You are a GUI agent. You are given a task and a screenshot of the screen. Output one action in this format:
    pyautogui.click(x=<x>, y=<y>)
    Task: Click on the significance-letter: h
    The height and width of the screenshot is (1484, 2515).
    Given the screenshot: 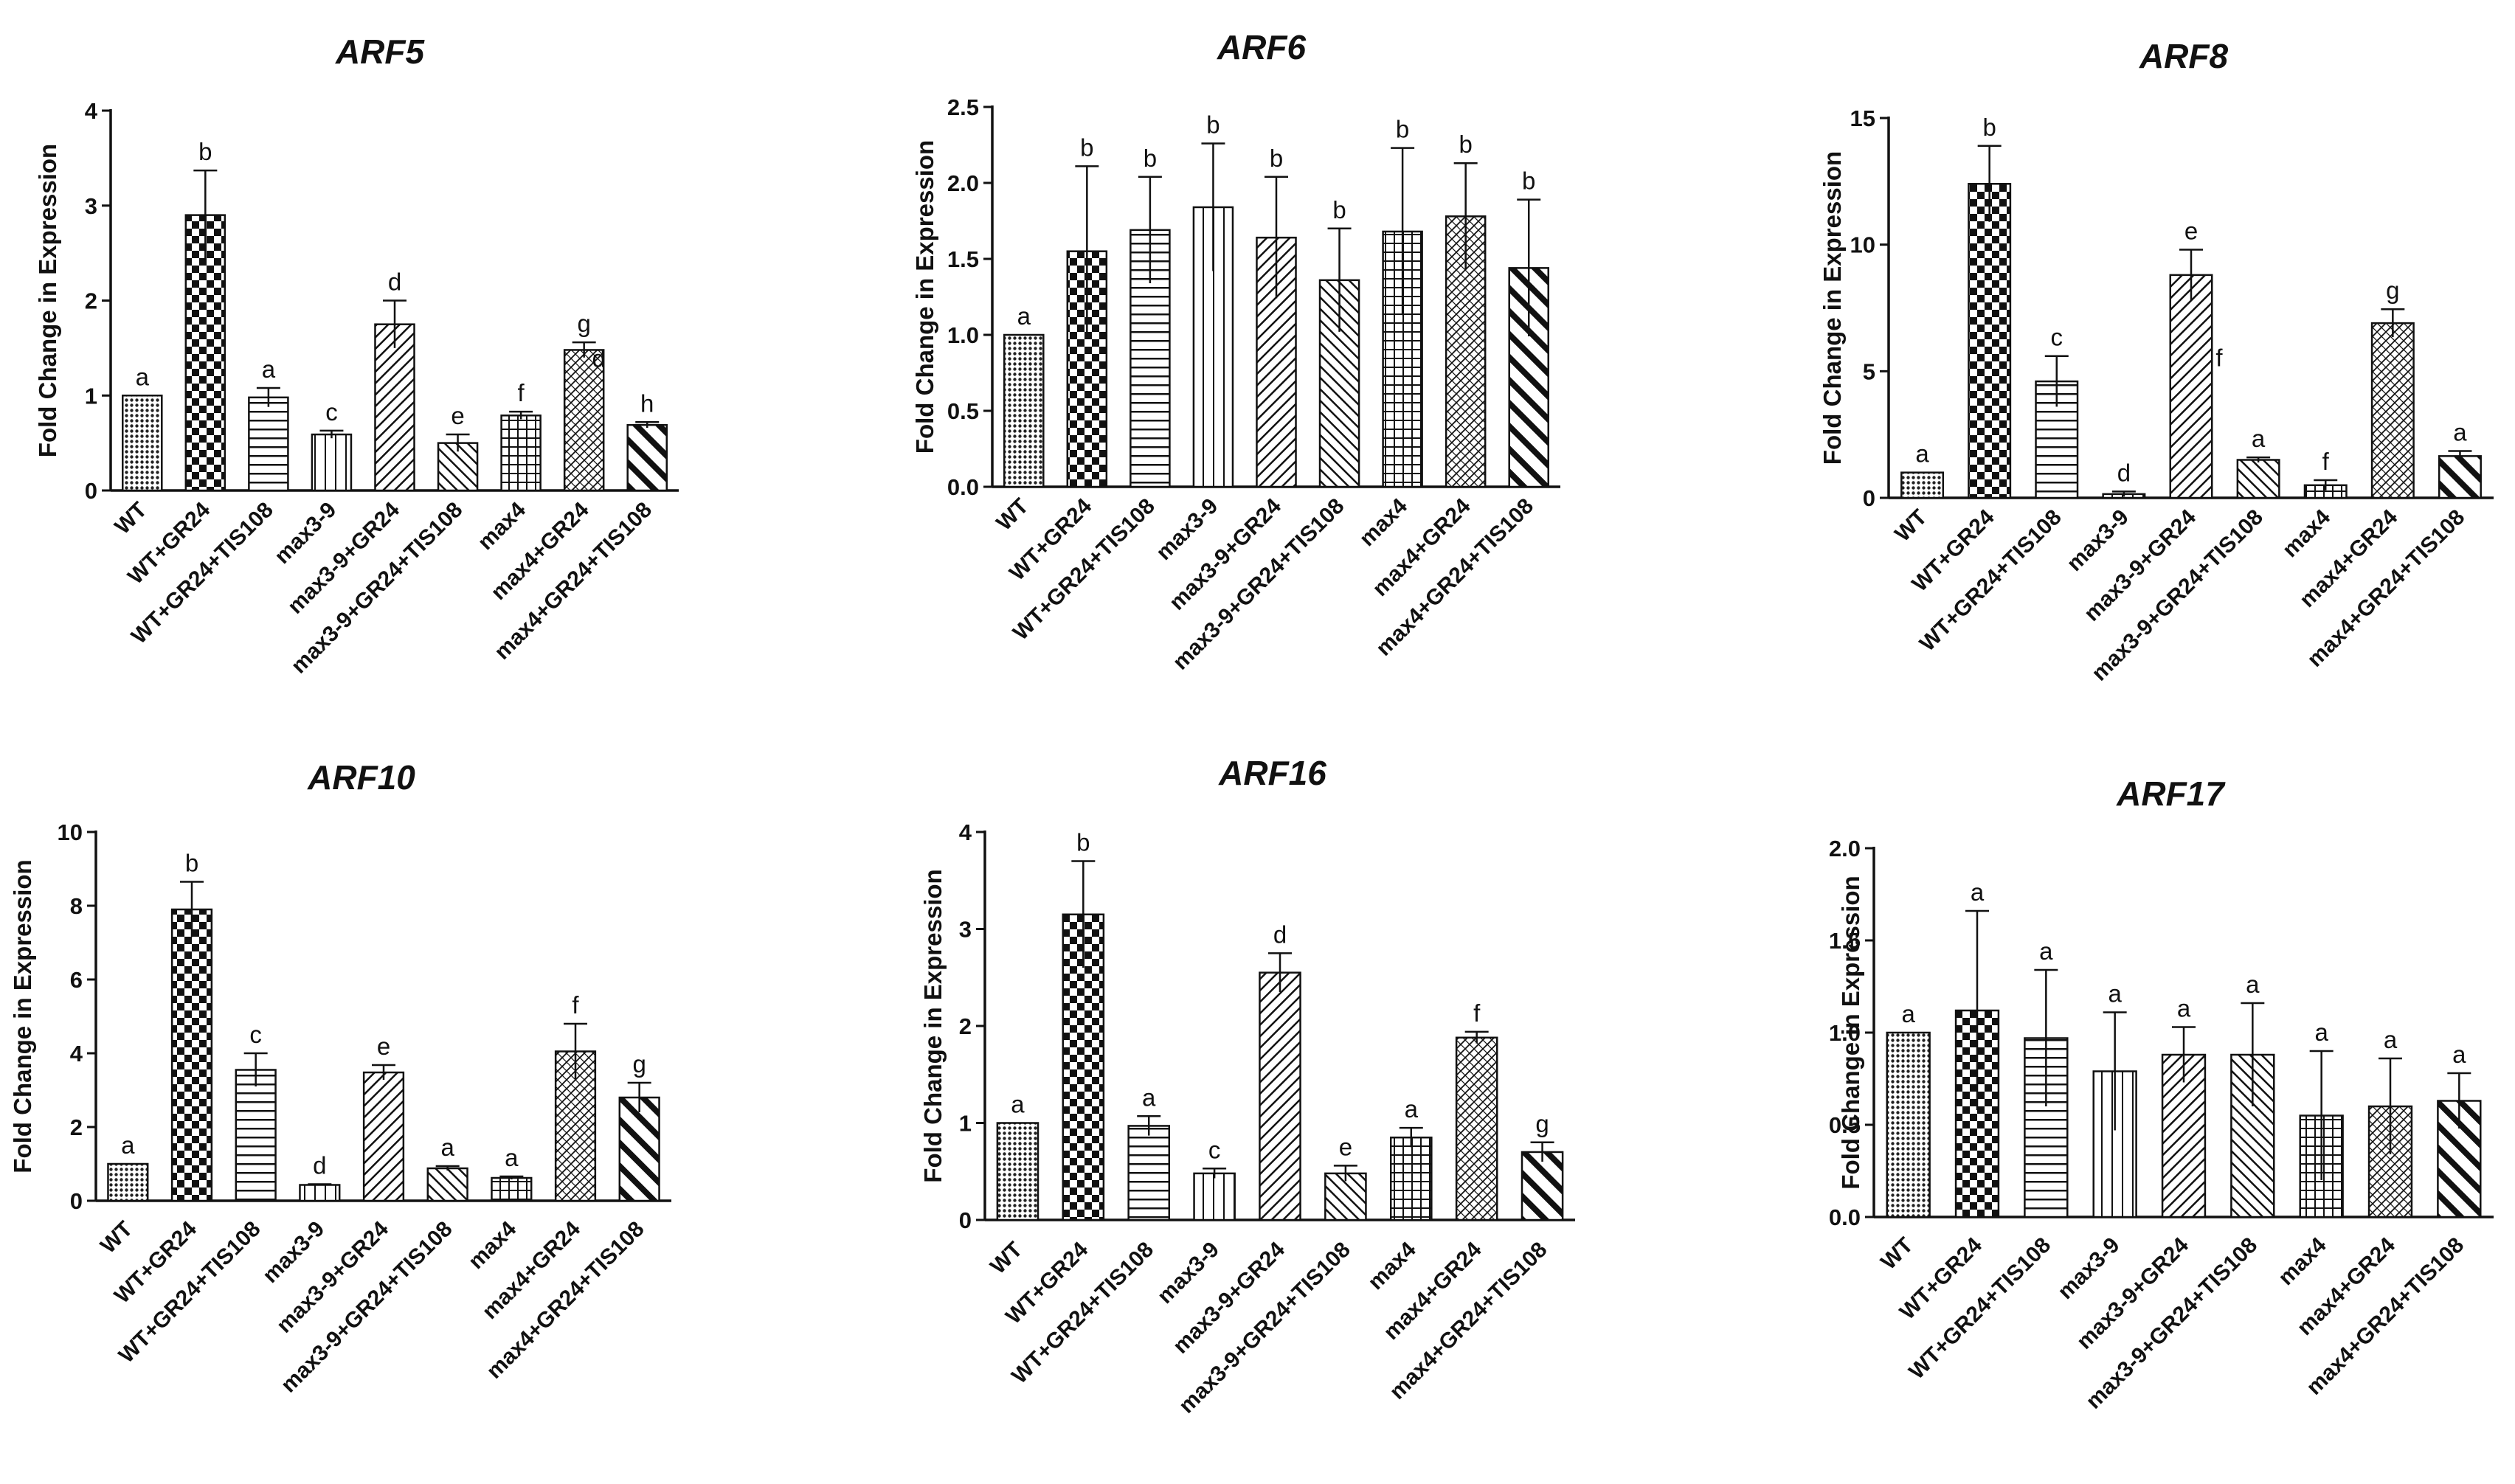 What is the action you would take?
    pyautogui.click(x=647, y=403)
    